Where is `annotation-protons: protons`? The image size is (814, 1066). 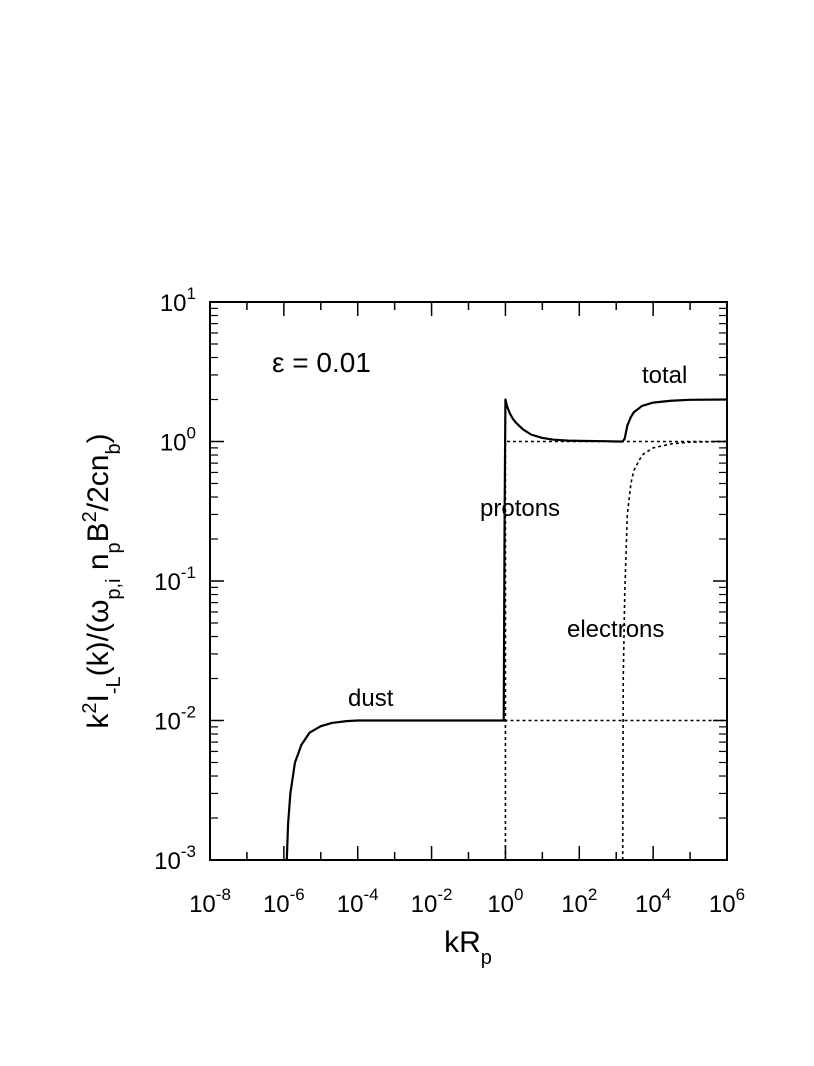
annotation-protons: protons is located at coordinates (520, 508).